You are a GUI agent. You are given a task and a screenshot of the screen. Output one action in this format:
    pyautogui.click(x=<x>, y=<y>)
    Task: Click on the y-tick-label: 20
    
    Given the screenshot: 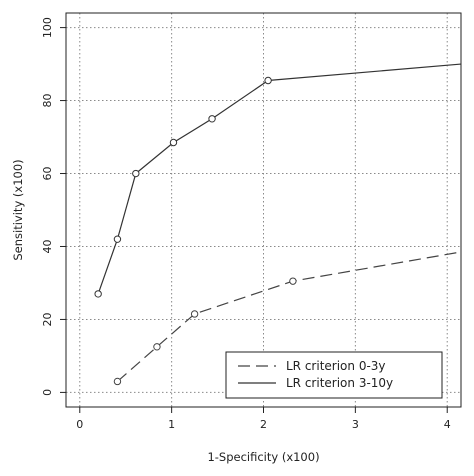 What is the action you would take?
    pyautogui.click(x=47, y=319)
    